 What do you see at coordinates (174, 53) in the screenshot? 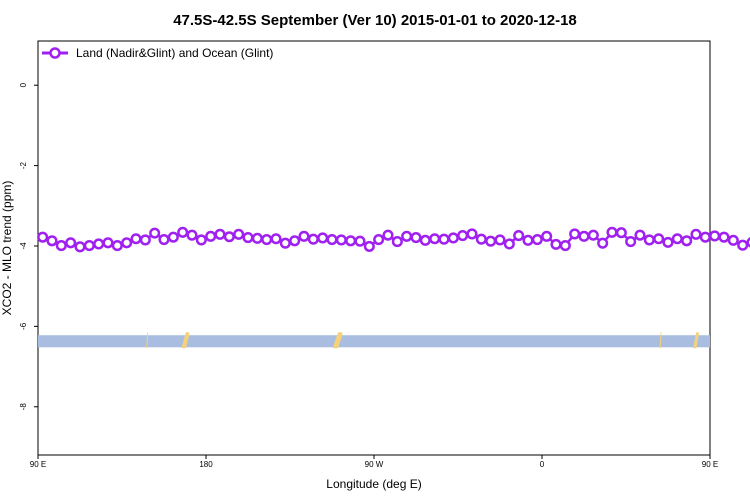
I see `legend-entry-label: Land (Nadir&Glint) and Ocean (Glint)` at bounding box center [174, 53].